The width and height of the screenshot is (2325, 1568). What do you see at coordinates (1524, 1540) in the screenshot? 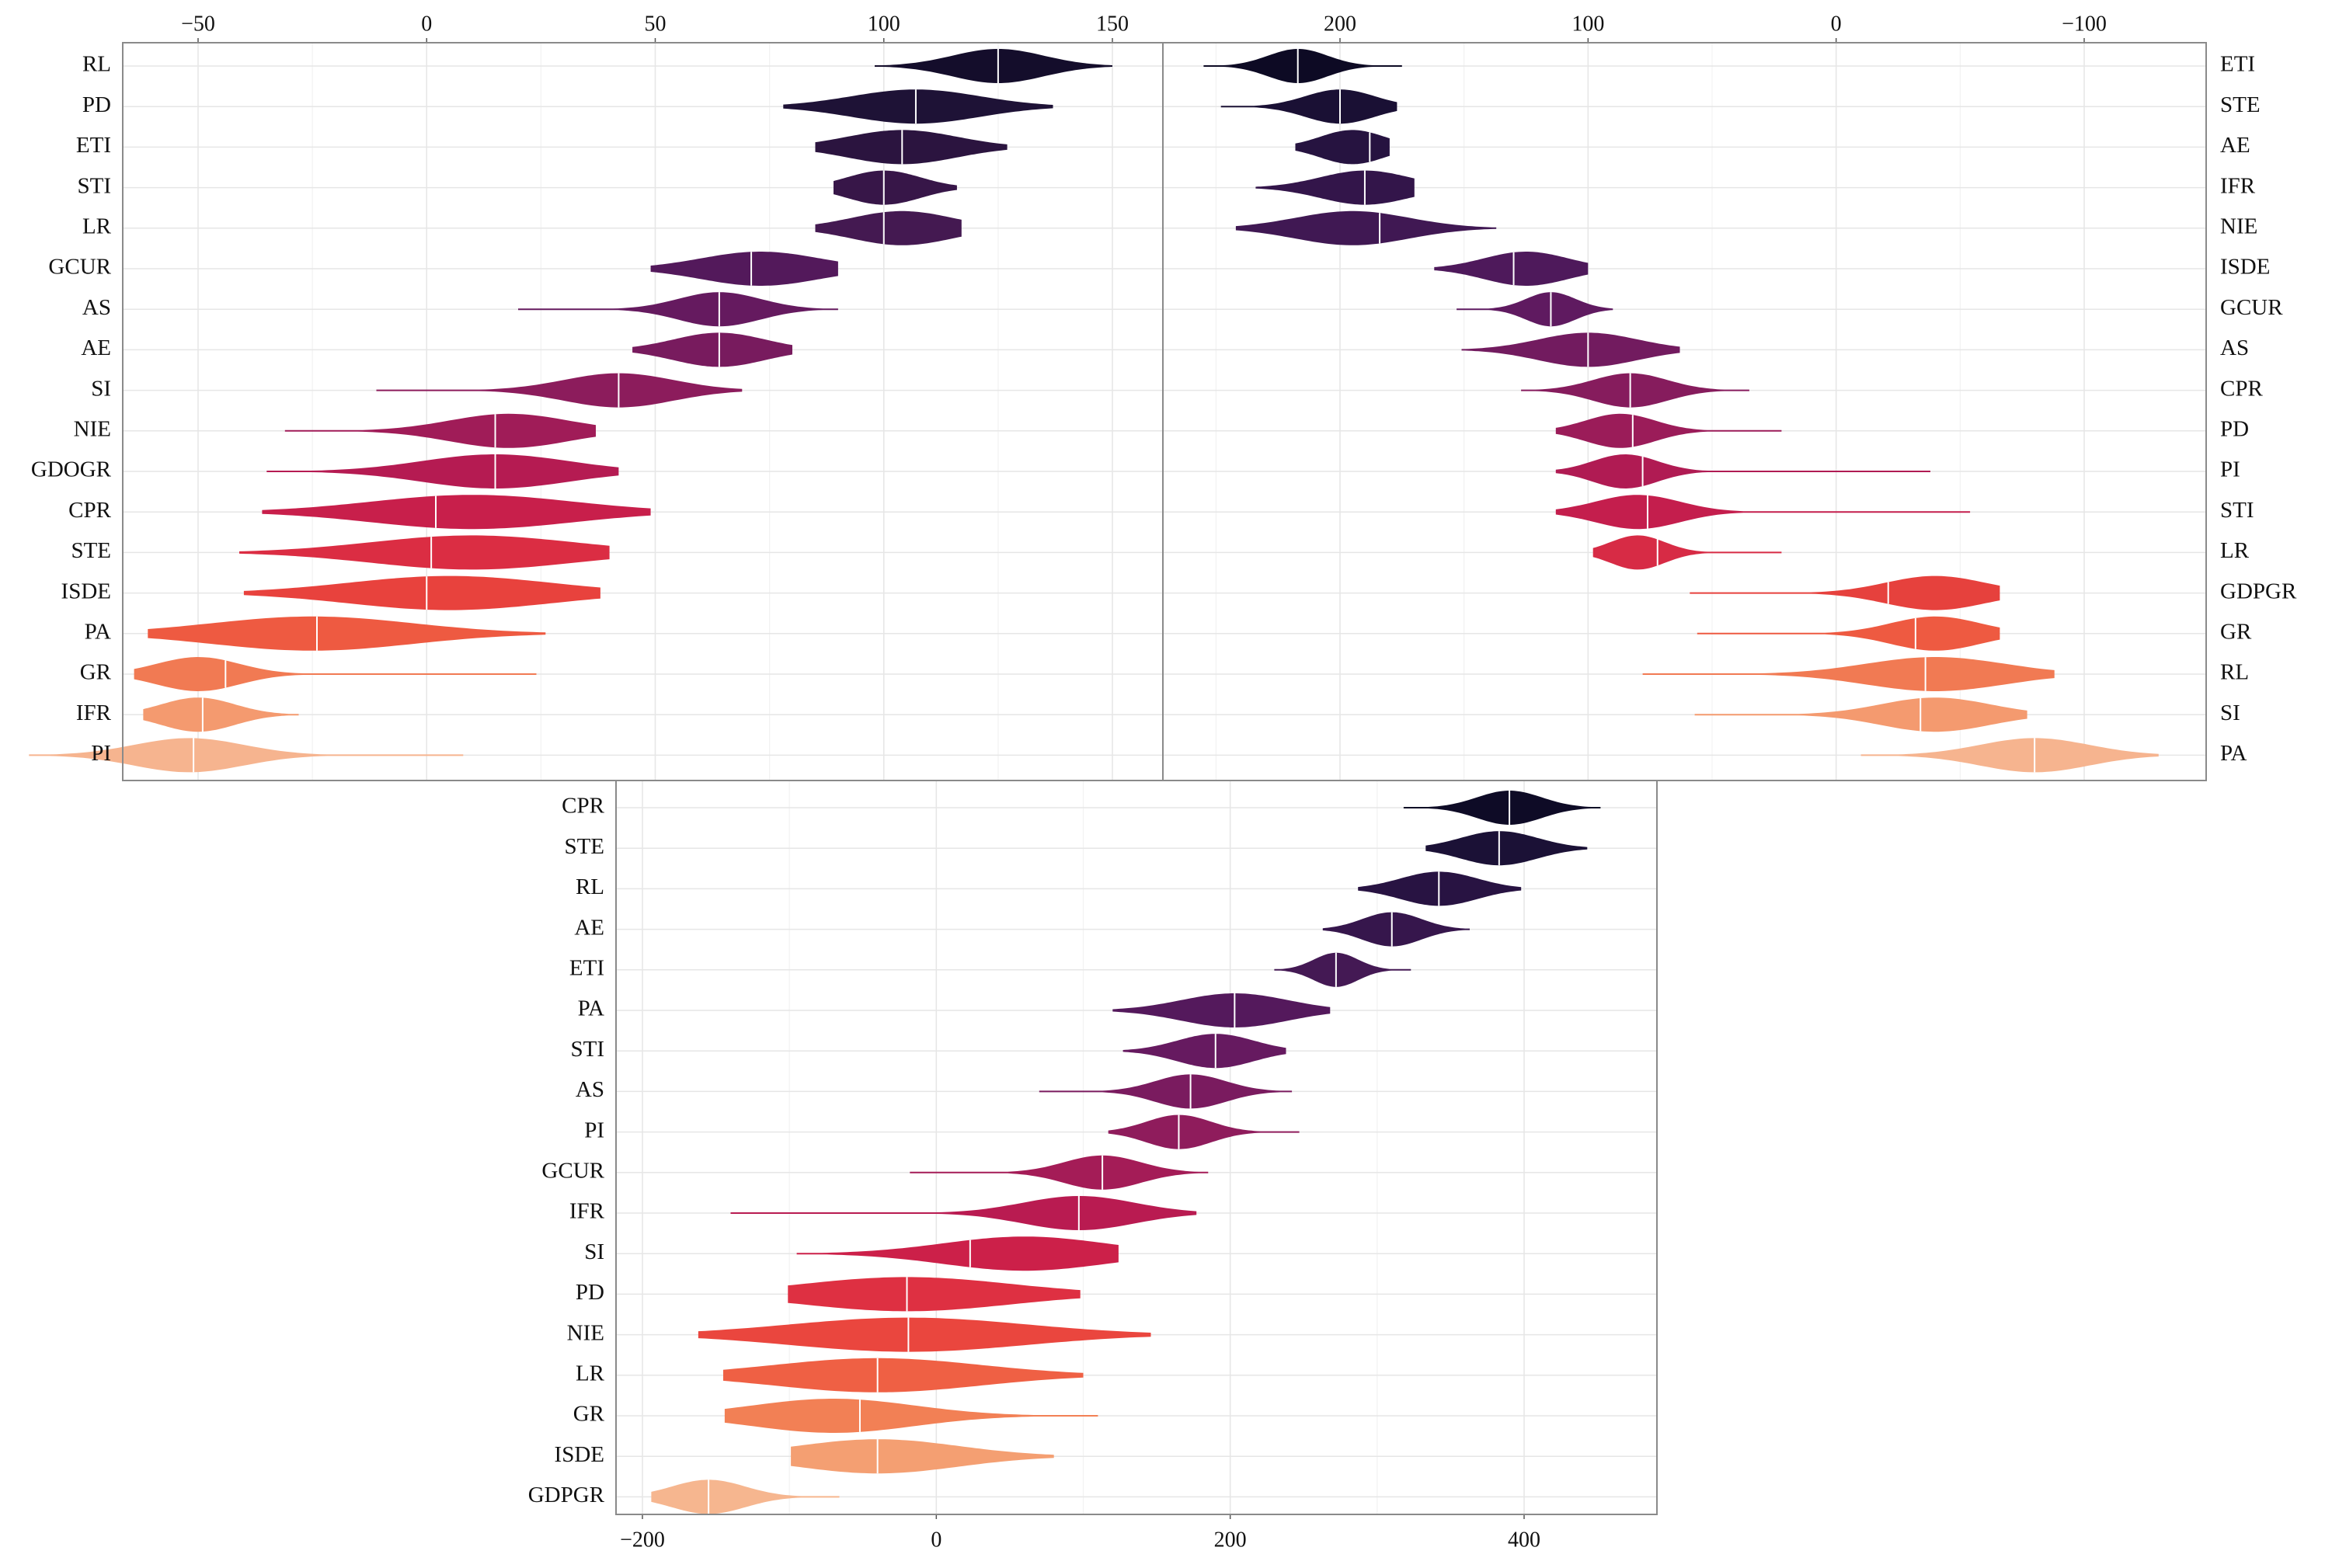
I see `x-tick-label: 400` at bounding box center [1524, 1540].